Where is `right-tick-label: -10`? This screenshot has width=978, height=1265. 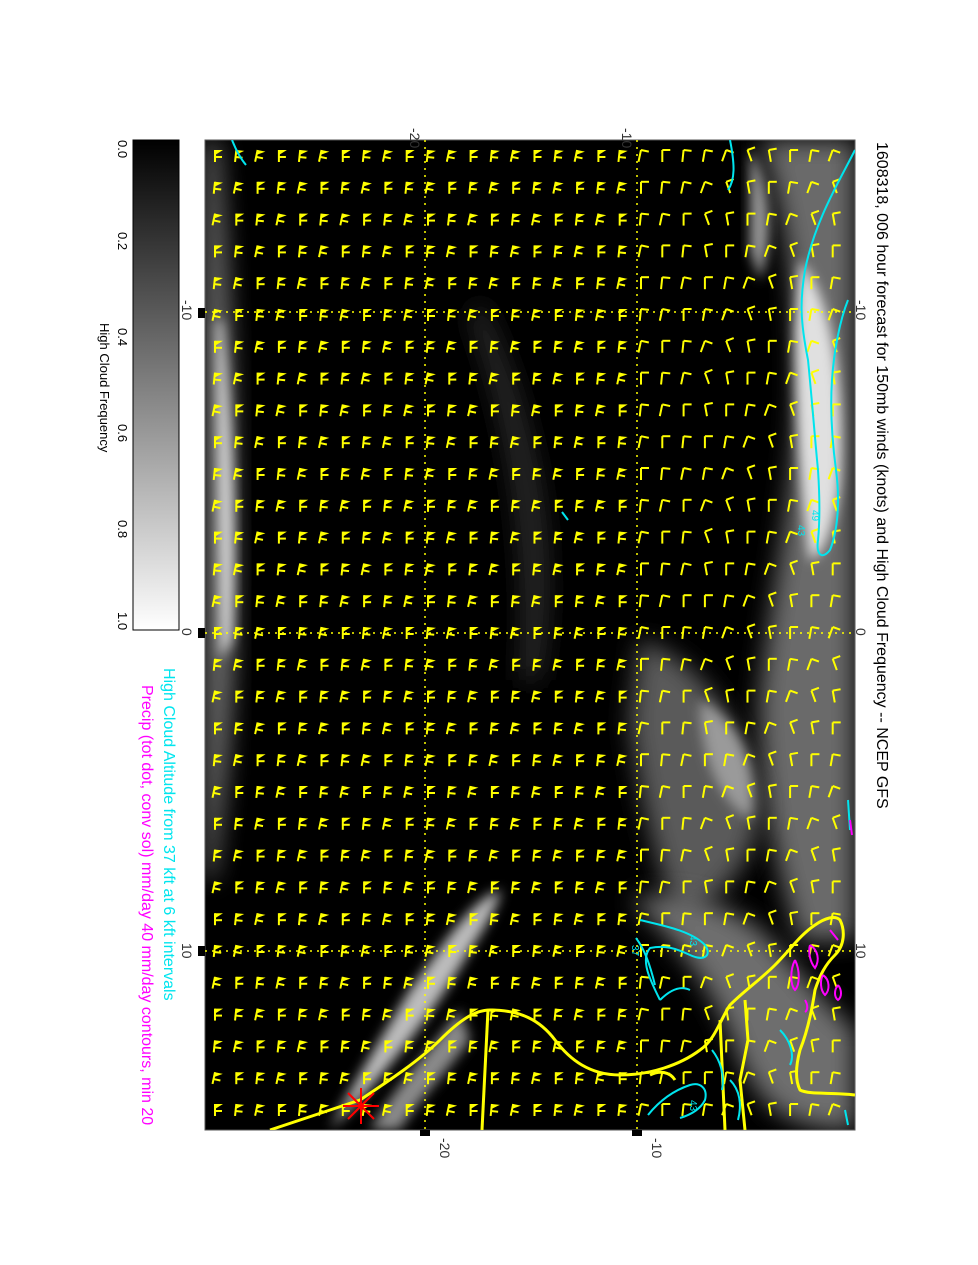 right-tick-label: -10 is located at coordinates (861, 310).